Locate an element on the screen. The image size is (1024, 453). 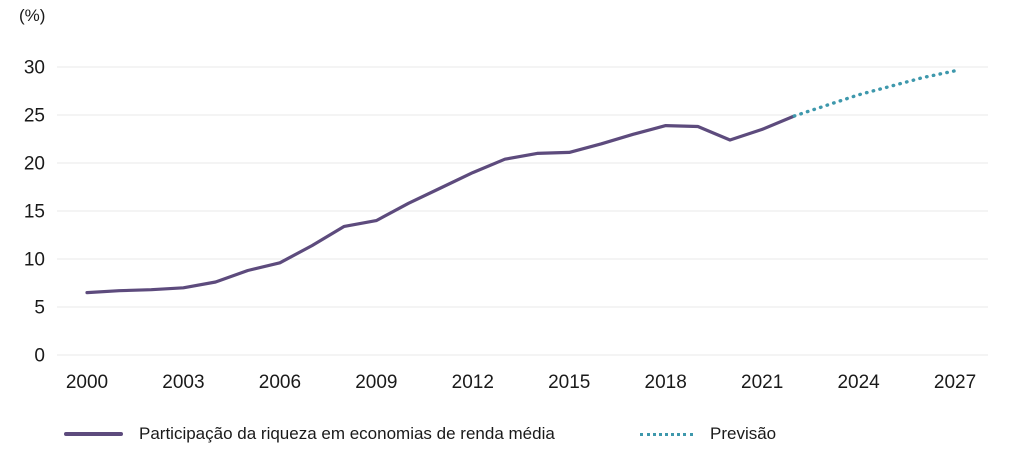
x-tick-label: 2027 is located at coordinates (955, 382).